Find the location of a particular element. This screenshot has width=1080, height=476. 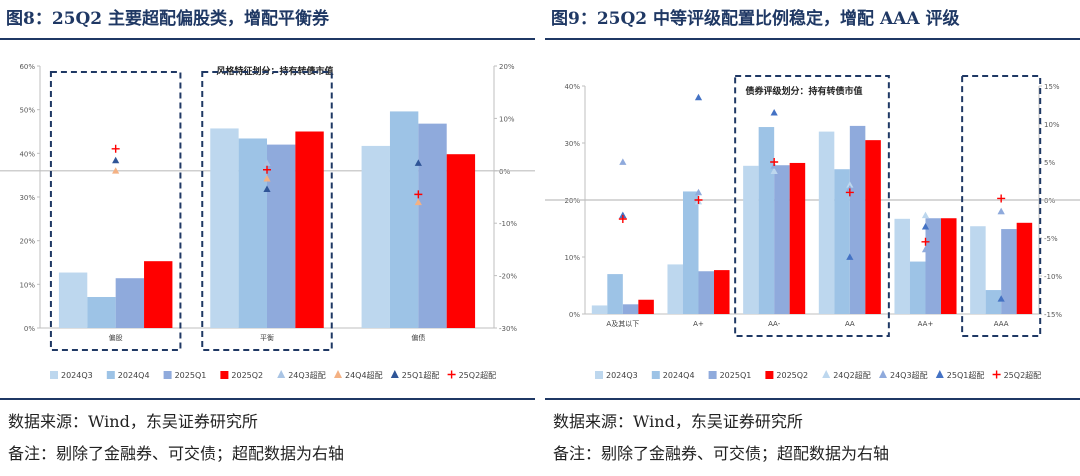

left-ytick-label: 30% is located at coordinates (27, 198).